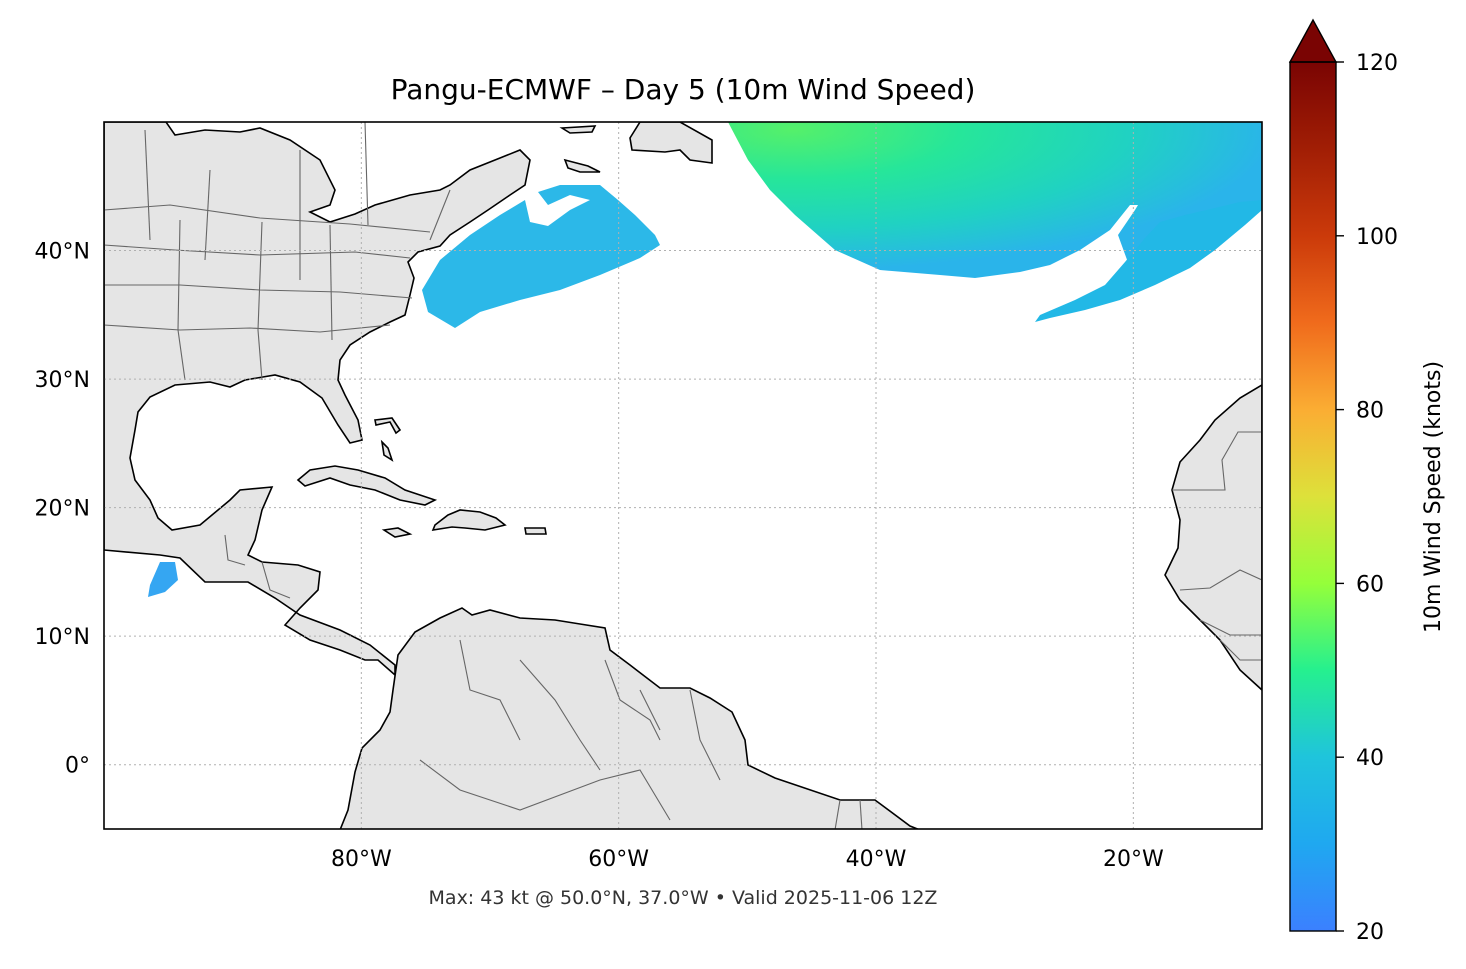 The image size is (1466, 969). I want to click on lat-axis-labels: 40°N 30°N 20°N 10°N 0°, so click(62, 509).